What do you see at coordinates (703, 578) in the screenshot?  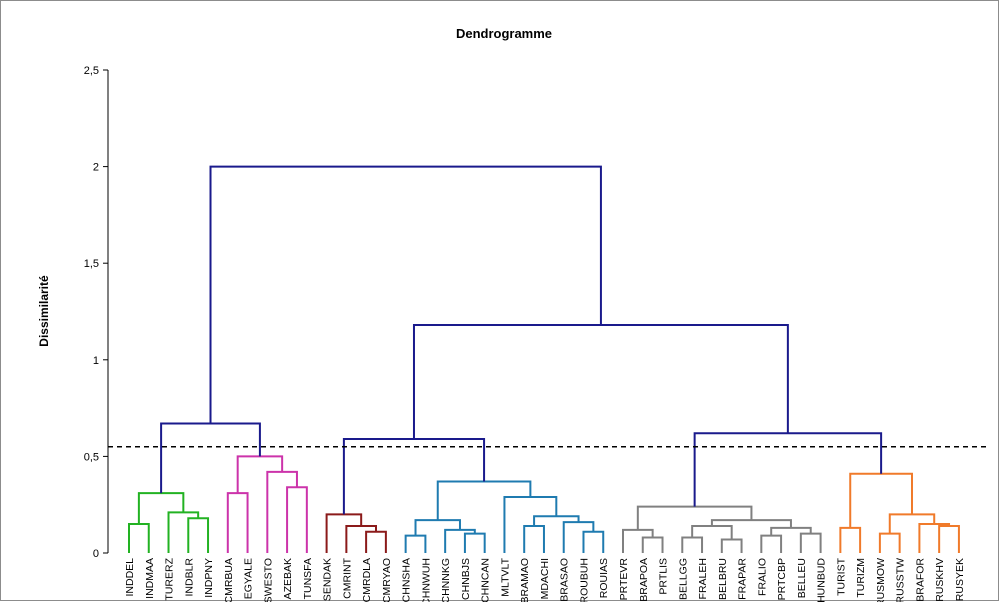 I see `leaf-label: FRALEH` at bounding box center [703, 578].